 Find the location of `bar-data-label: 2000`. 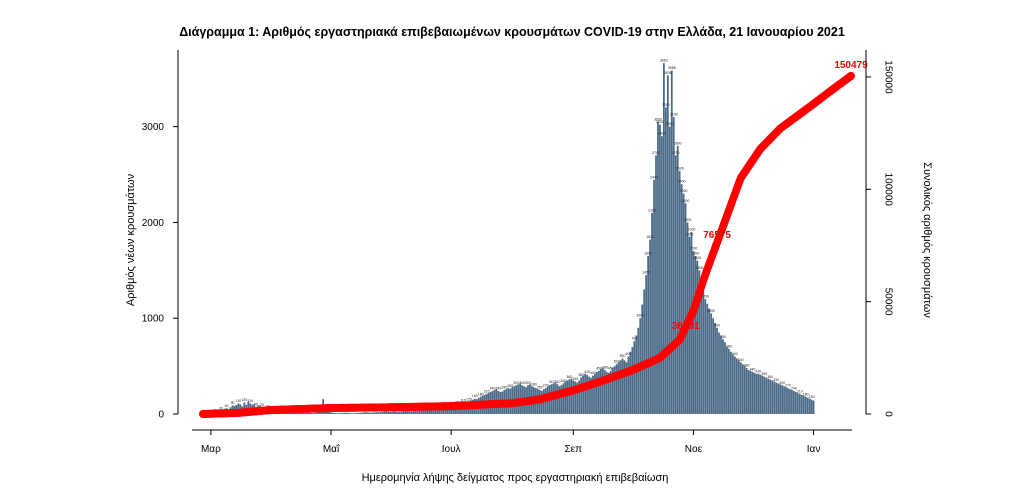

bar-data-label: 2000 is located at coordinates (688, 220).